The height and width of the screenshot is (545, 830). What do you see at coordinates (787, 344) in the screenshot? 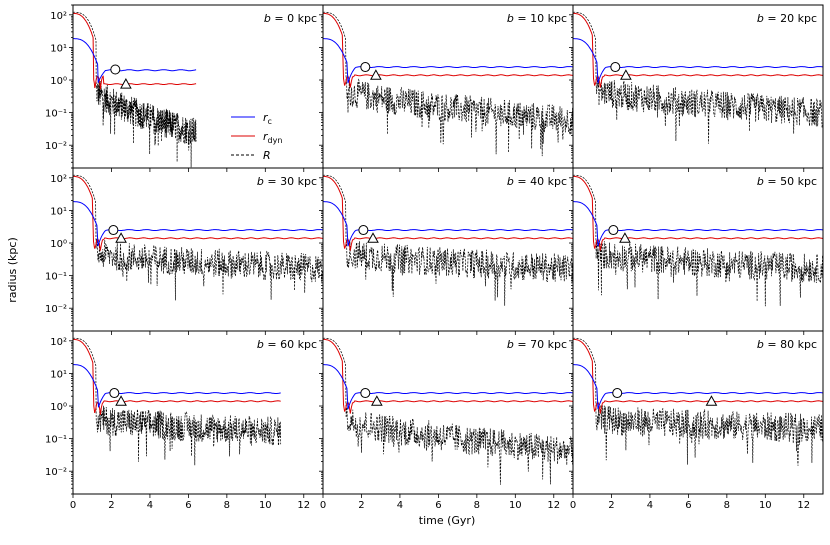
I see `panel-label: b = 80 kpc` at bounding box center [787, 344].